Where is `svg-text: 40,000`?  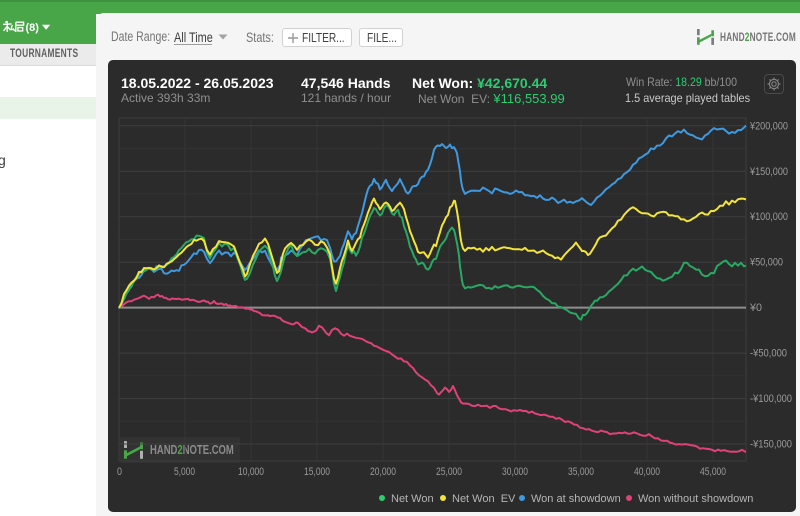 svg-text: 40,000 is located at coordinates (647, 472).